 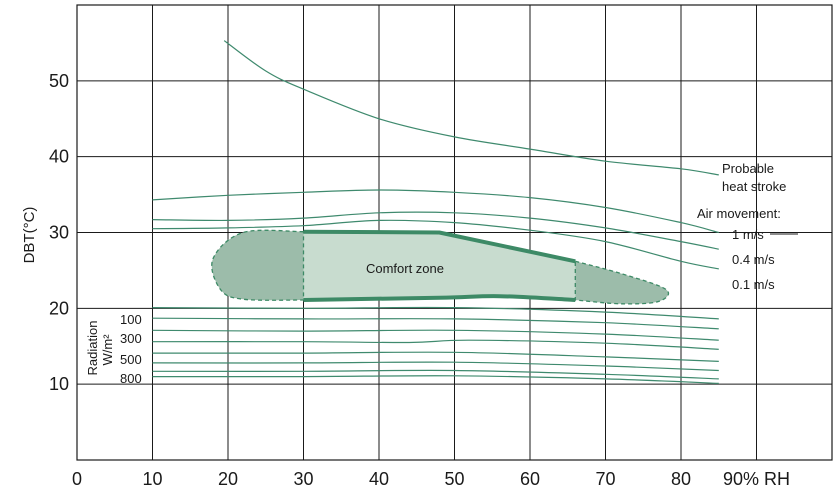 What do you see at coordinates (131, 319) in the screenshot?
I see `radiation-label-100: 100` at bounding box center [131, 319].